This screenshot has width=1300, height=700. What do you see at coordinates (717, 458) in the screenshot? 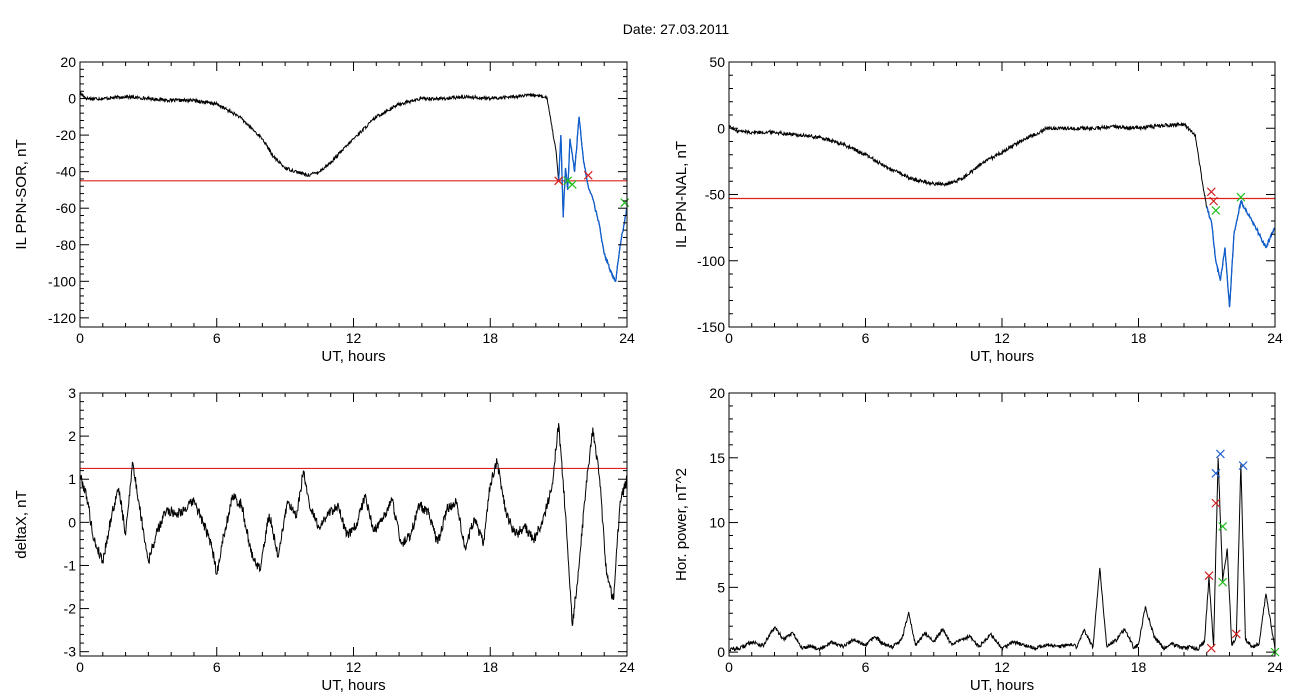
I see `y-tick-label: 15` at bounding box center [717, 458].